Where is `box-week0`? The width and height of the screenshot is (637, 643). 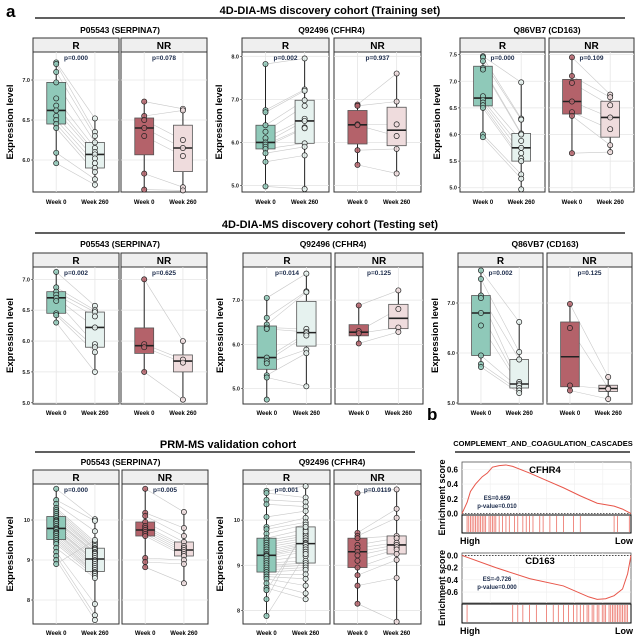
box-week0 is located at coordinates (144, 340).